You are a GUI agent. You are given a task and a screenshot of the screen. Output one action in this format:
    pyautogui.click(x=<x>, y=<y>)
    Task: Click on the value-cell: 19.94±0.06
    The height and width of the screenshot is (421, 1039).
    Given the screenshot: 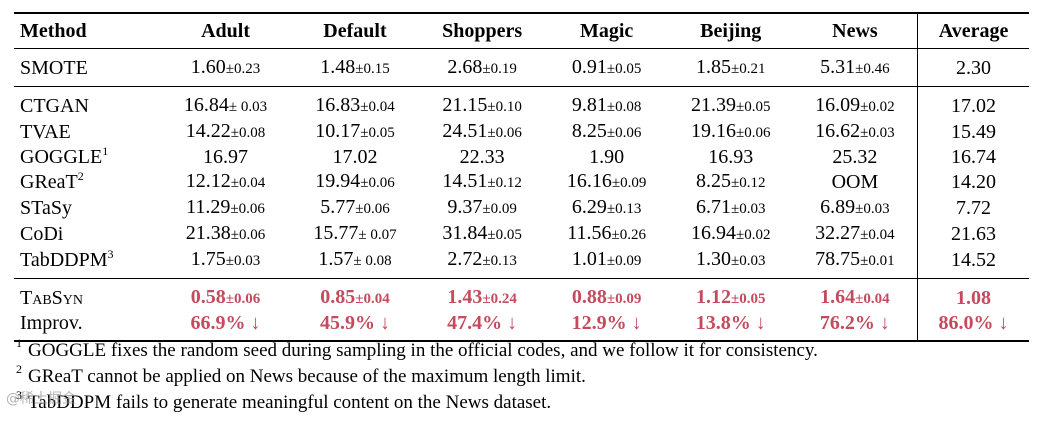 What is the action you would take?
    pyautogui.click(x=354, y=182)
    